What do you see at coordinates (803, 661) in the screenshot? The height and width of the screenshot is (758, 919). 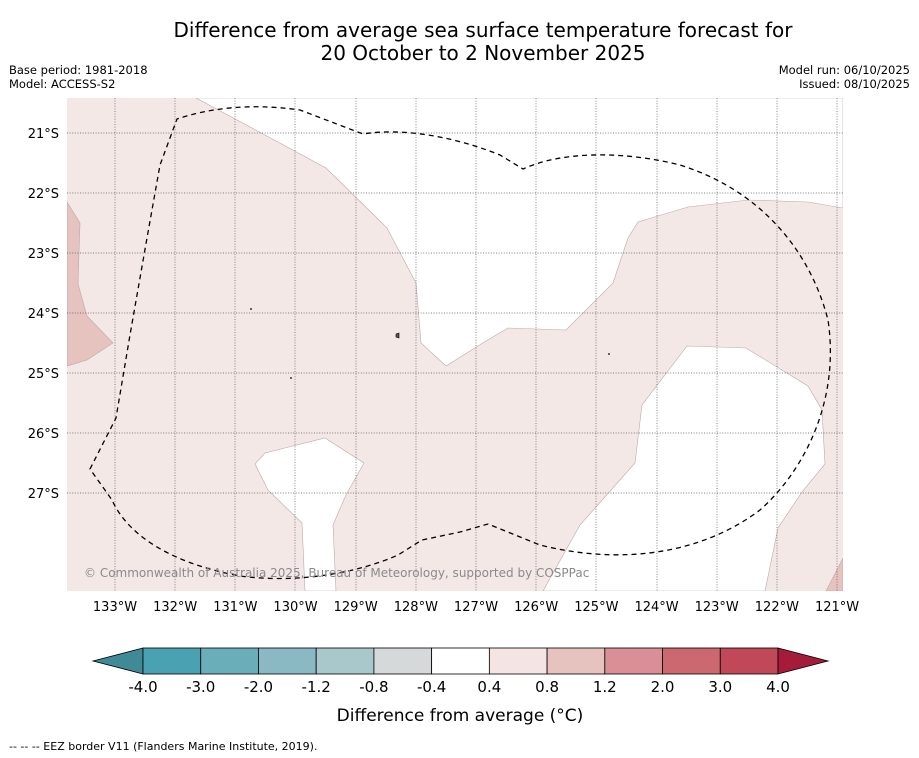 I see `colorbar-extend-high` at bounding box center [803, 661].